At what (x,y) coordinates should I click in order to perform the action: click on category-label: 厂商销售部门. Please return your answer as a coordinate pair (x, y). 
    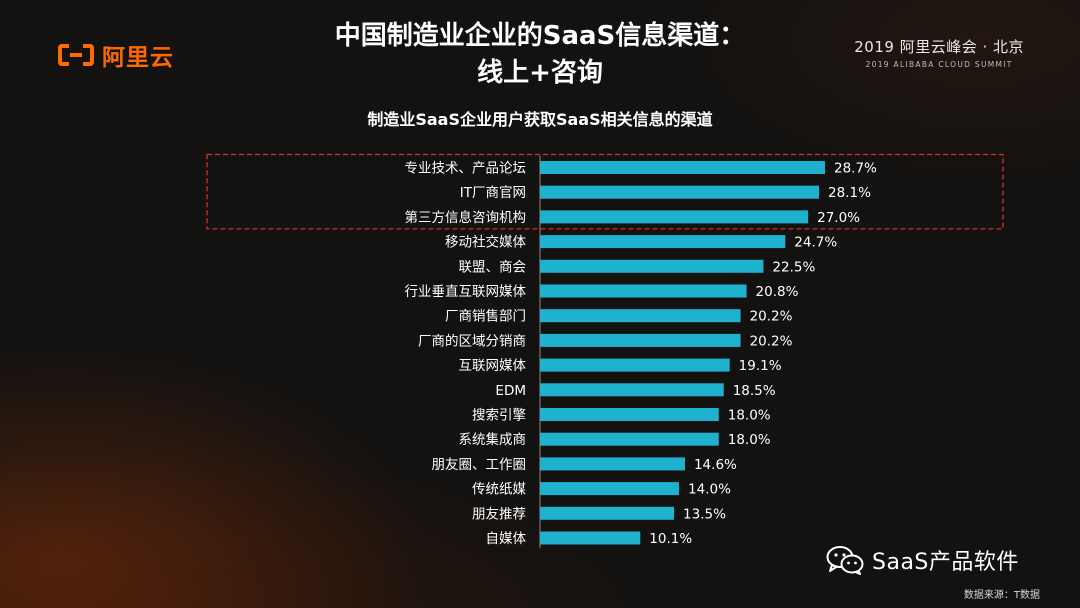
    Looking at the image, I should click on (485, 317).